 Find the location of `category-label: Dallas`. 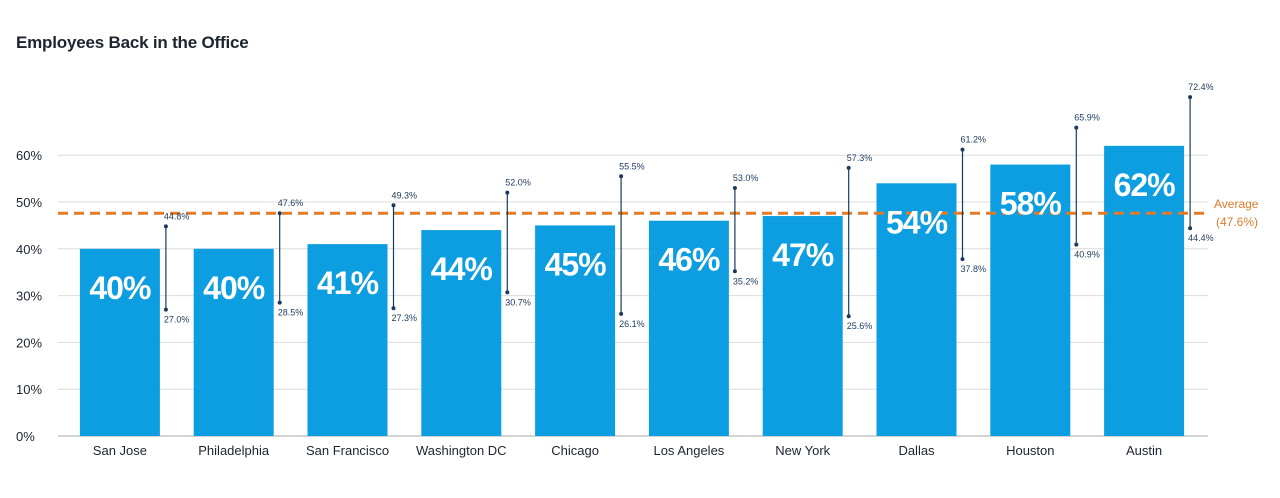

category-label: Dallas is located at coordinates (916, 450).